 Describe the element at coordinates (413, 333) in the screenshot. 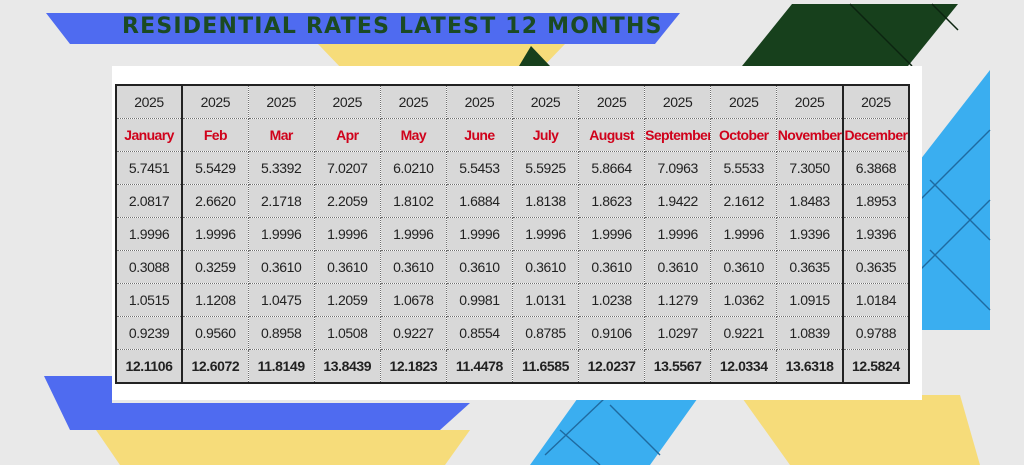

I see `rate-row-cell: 0.9227` at that location.